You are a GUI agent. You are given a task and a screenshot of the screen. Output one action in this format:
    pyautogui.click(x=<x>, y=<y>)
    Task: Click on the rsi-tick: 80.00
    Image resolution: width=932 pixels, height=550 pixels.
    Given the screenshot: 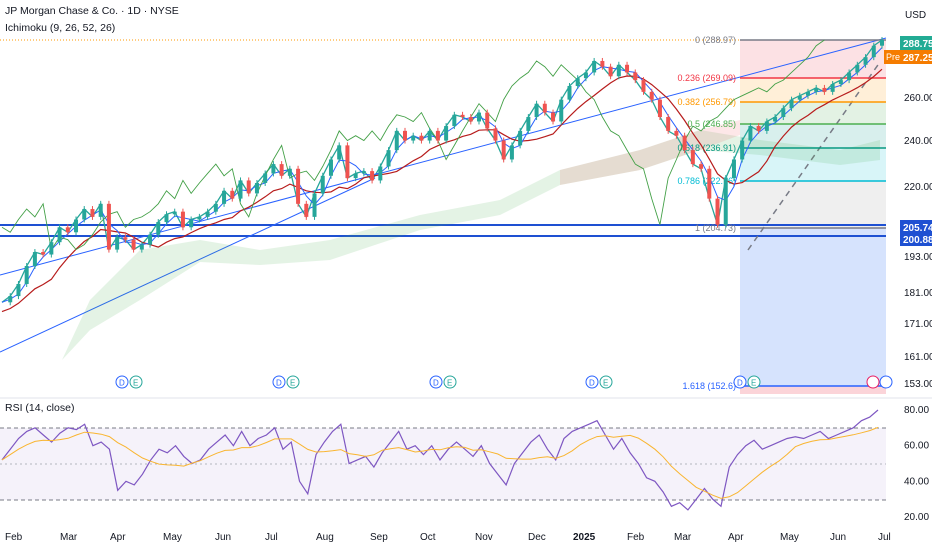 What is the action you would take?
    pyautogui.click(x=916, y=410)
    